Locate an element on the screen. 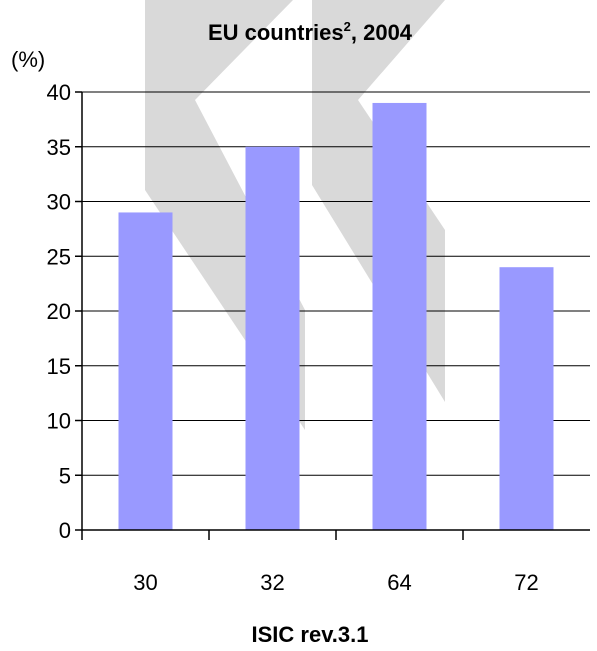  y-axis-unit-label: (%) is located at coordinates (28, 59).